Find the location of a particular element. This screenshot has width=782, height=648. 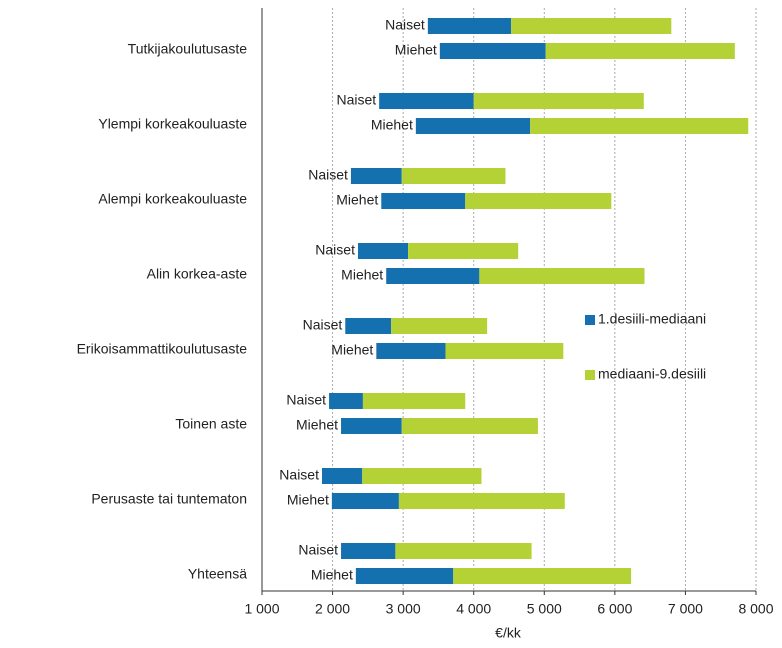

group-label: Alempi korkeakouluaste is located at coordinates (172, 199).